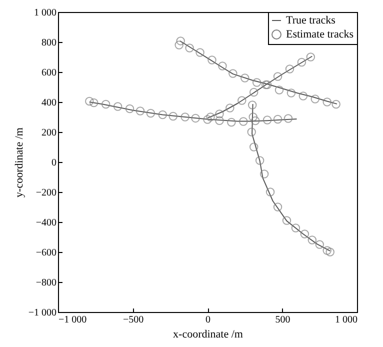  Describe the element at coordinates (311, 20) in the screenshot. I see `legend-label: True tracks` at that location.